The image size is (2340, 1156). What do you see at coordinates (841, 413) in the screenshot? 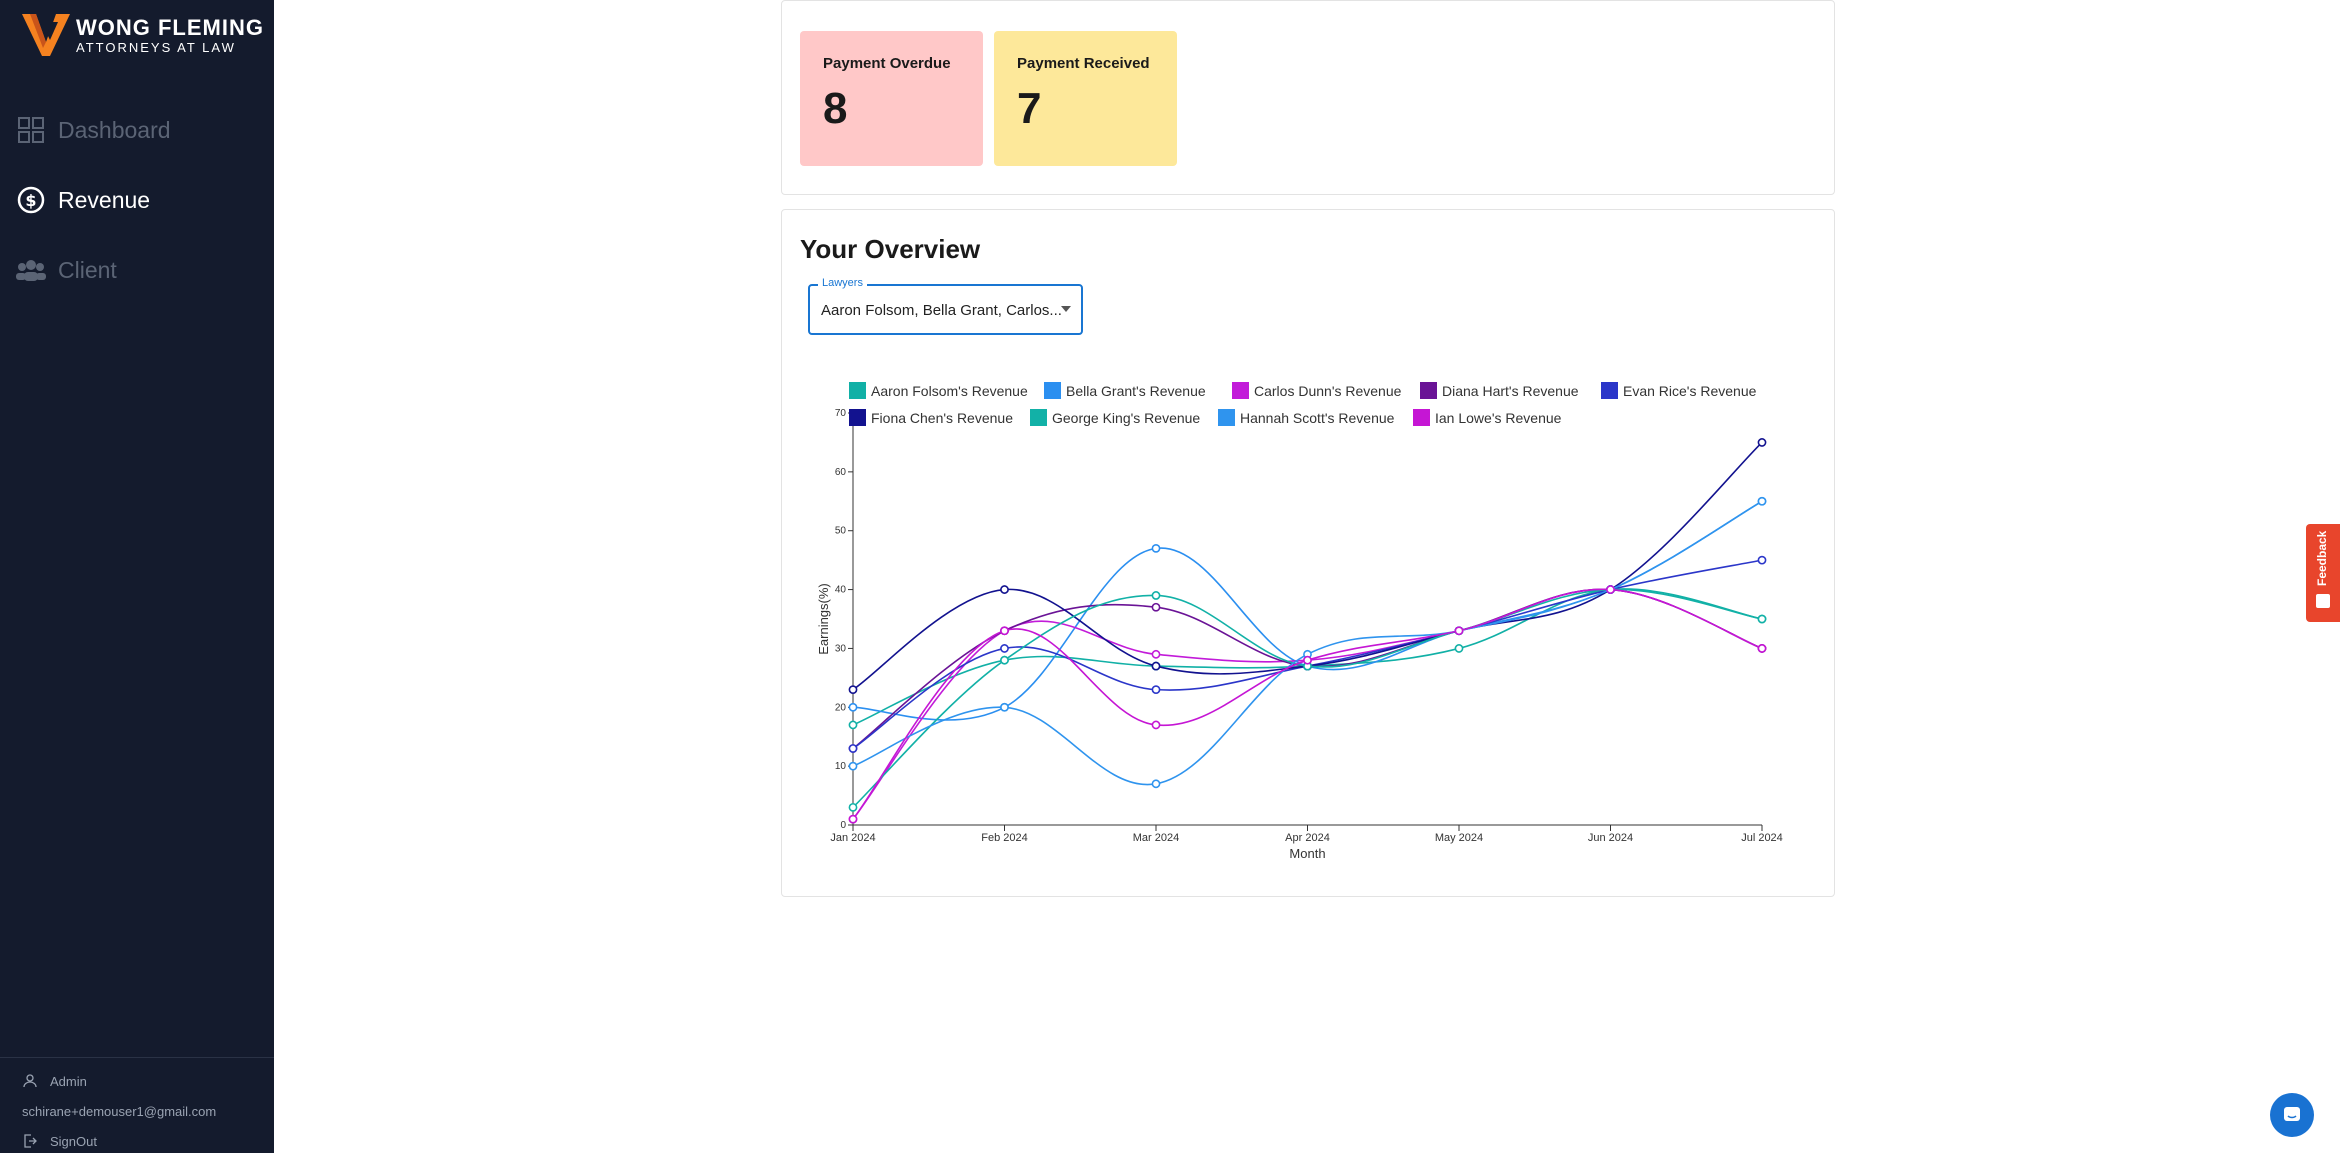
I see `y-tick-label: 70` at bounding box center [841, 413].